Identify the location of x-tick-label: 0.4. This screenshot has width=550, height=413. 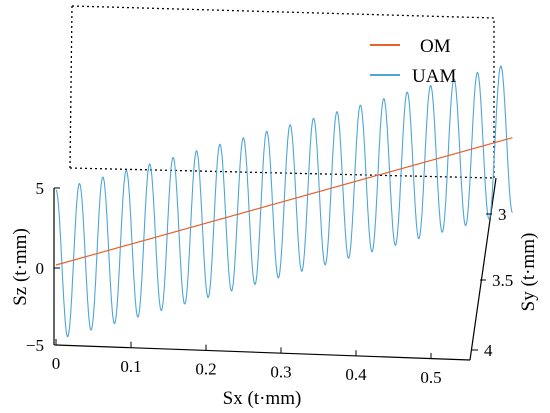
(356, 374).